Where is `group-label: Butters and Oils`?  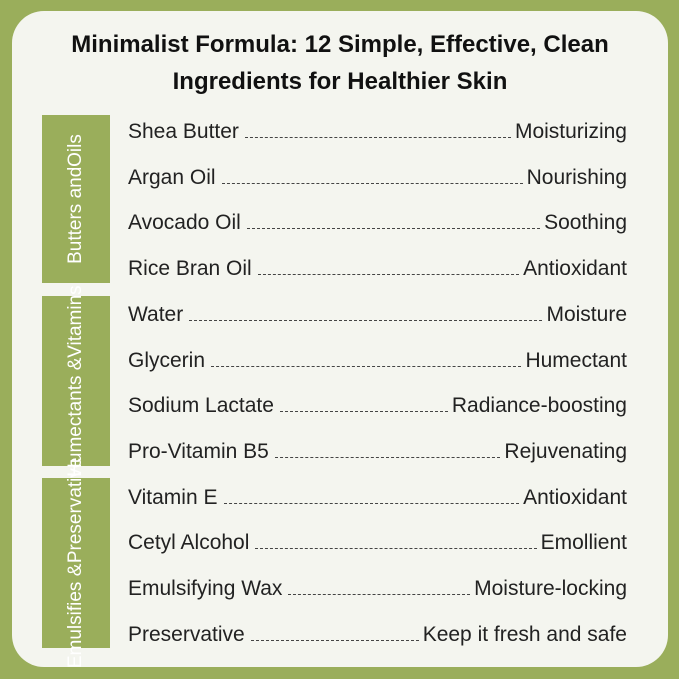
group-label: Butters and Oils is located at coordinates (76, 199).